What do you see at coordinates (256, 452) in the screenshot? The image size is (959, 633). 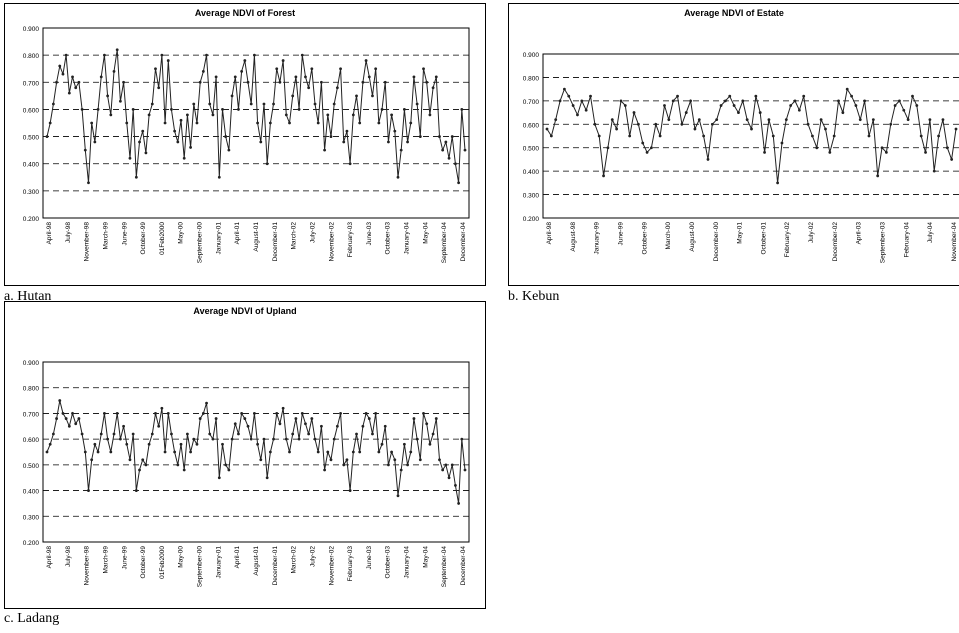 I see `series-line` at bounding box center [256, 452].